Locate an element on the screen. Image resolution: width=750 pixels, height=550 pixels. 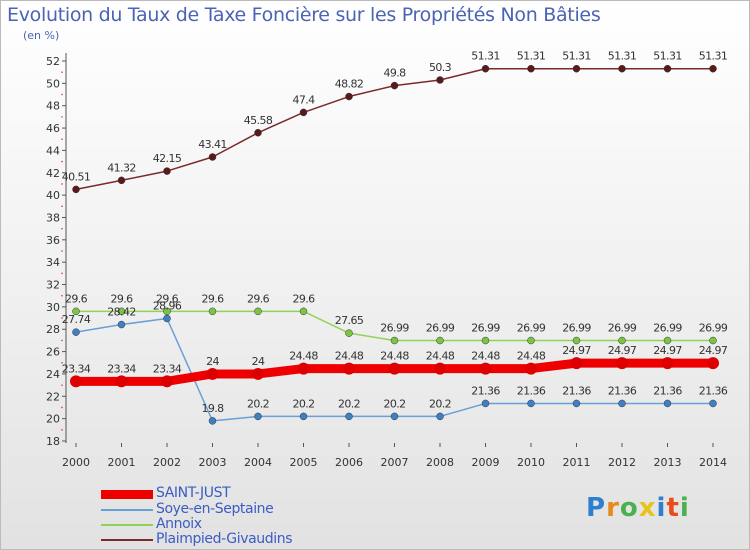
data-label-saint-just: 23.34 is located at coordinates (76, 368).